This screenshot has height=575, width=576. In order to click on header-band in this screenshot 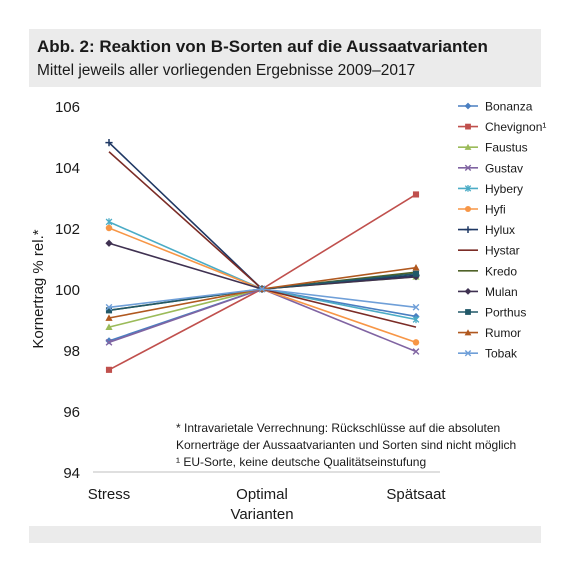, I will do `click(285, 58)`.